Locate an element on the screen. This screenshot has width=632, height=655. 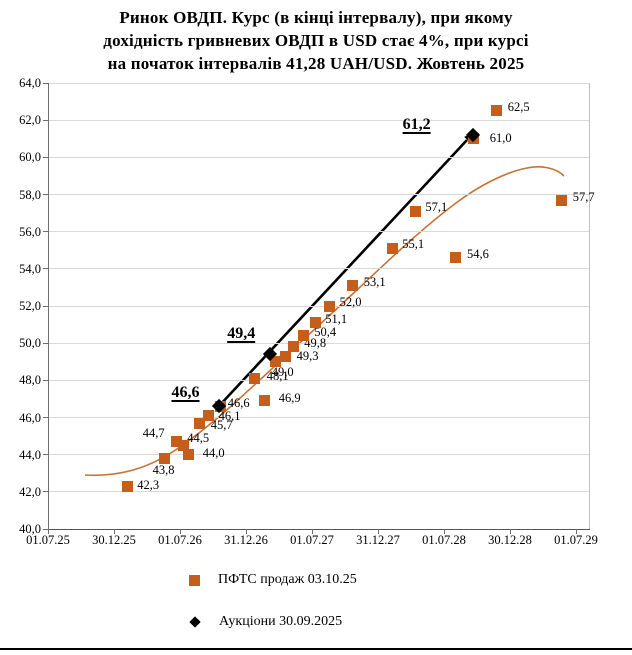
auction-point-label: 46,6 is located at coordinates (185, 393).